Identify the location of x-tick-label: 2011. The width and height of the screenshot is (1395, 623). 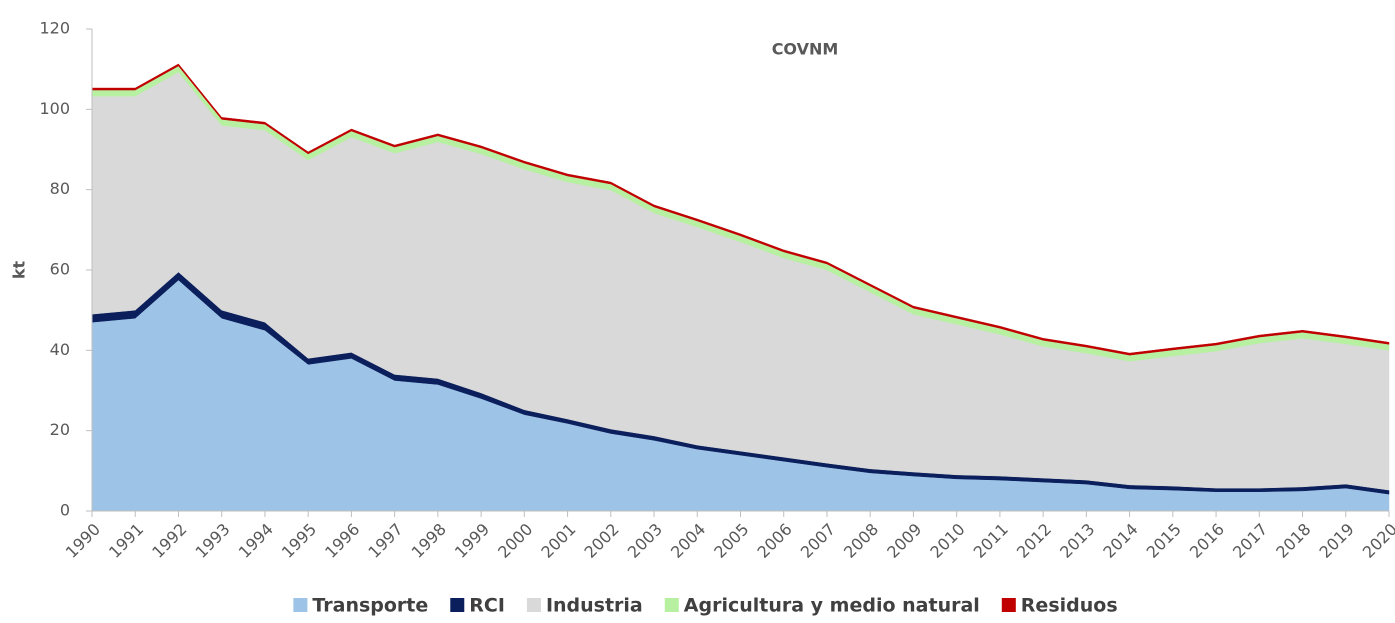
(991, 541).